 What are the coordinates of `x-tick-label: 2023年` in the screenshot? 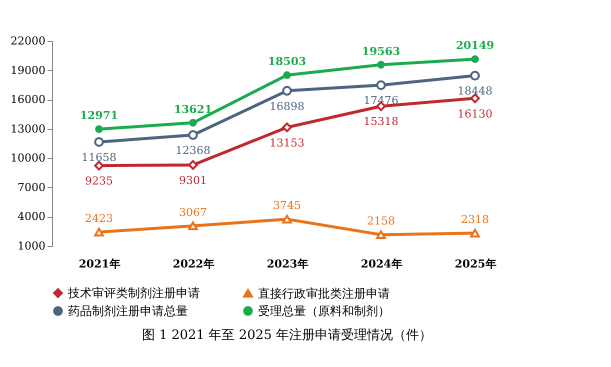 It's located at (287, 264).